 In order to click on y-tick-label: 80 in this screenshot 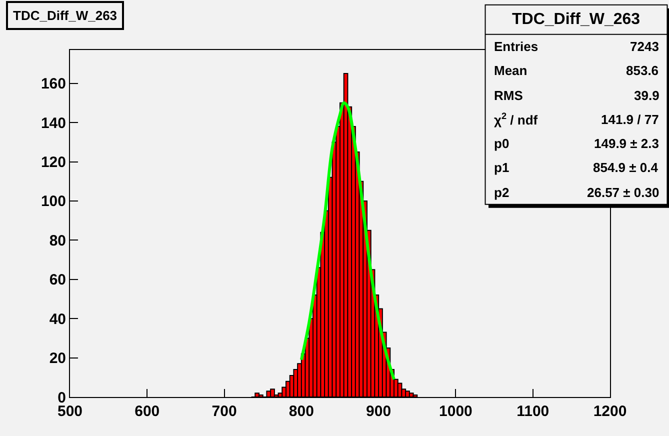, I will do `click(57, 241)`.